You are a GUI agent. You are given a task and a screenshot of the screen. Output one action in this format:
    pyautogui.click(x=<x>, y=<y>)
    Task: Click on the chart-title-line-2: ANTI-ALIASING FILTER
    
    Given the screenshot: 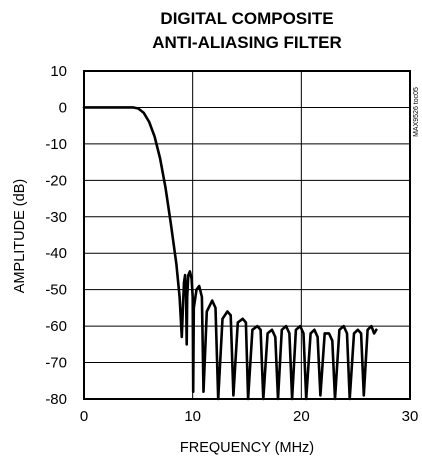 What is the action you would take?
    pyautogui.click(x=247, y=42)
    